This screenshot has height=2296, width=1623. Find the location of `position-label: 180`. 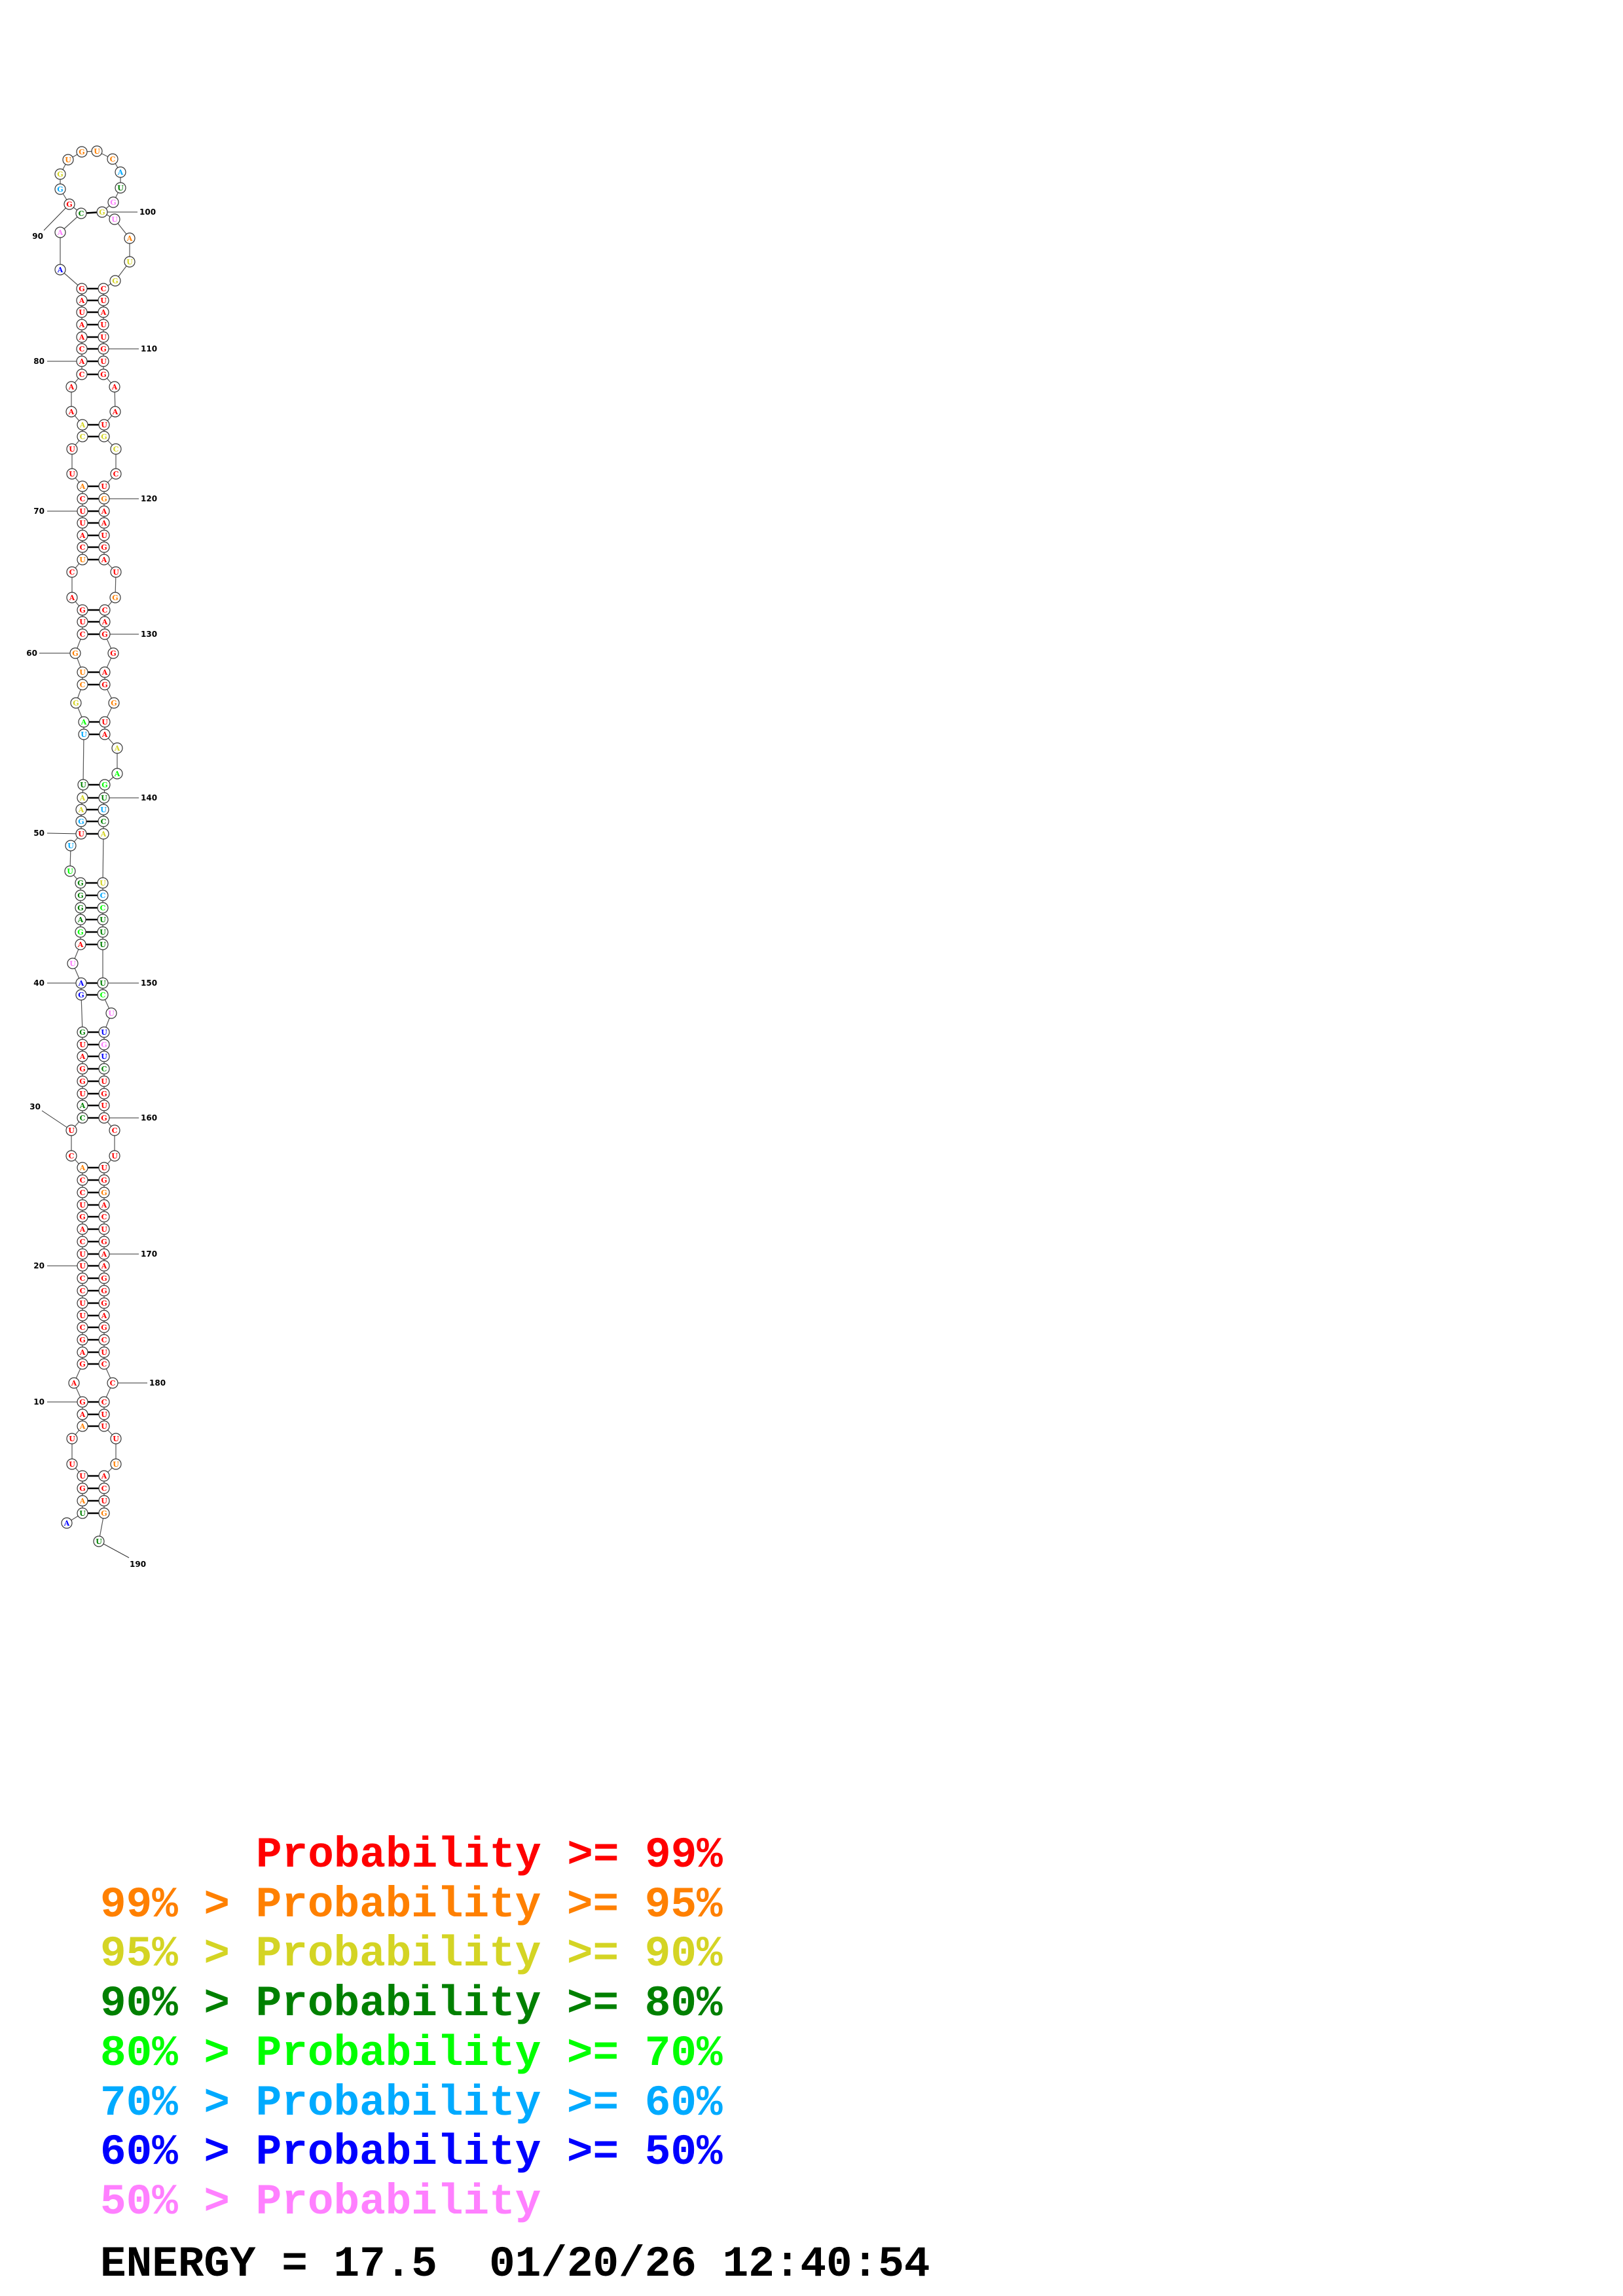

position-label: 180 is located at coordinates (157, 1383).